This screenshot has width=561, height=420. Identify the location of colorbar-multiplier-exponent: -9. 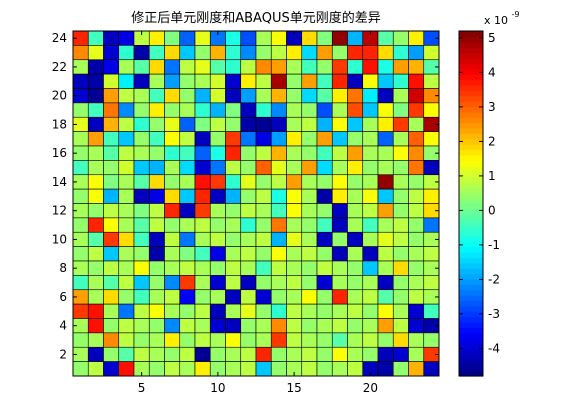
(516, 14).